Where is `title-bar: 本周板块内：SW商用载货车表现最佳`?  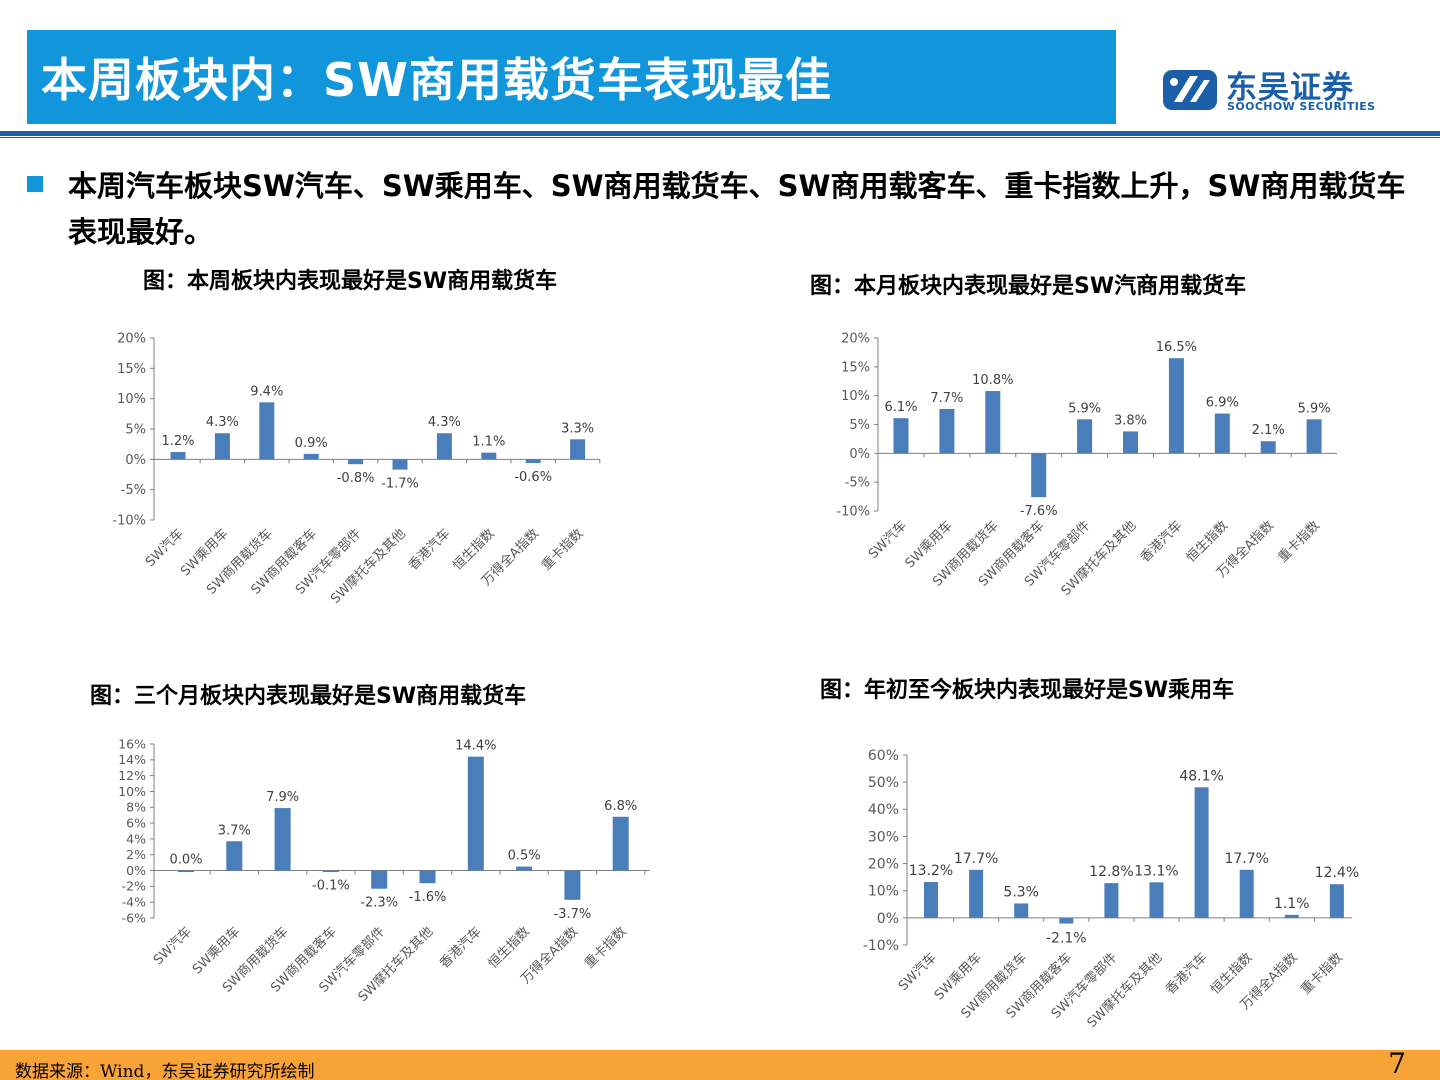
title-bar: 本周板块内：SW商用载货车表现最佳 is located at coordinates (571, 77).